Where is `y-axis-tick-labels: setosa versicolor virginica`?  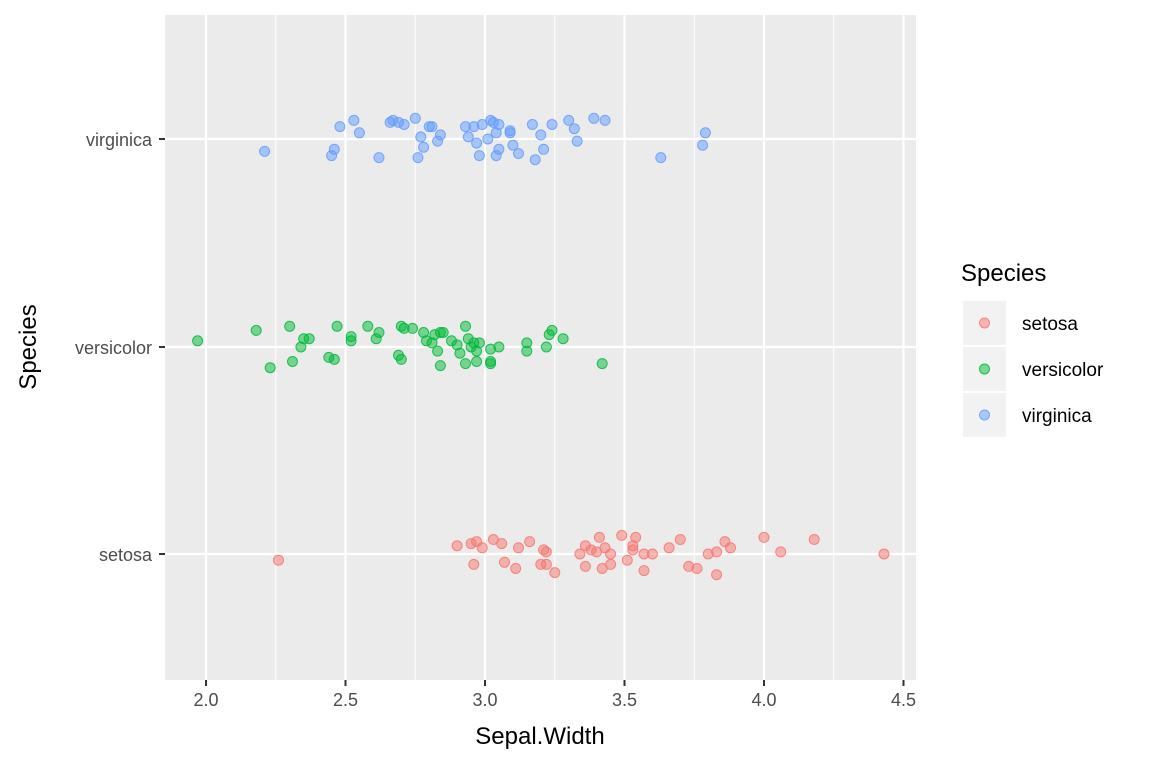 y-axis-tick-labels: setosa versicolor virginica is located at coordinates (114, 347).